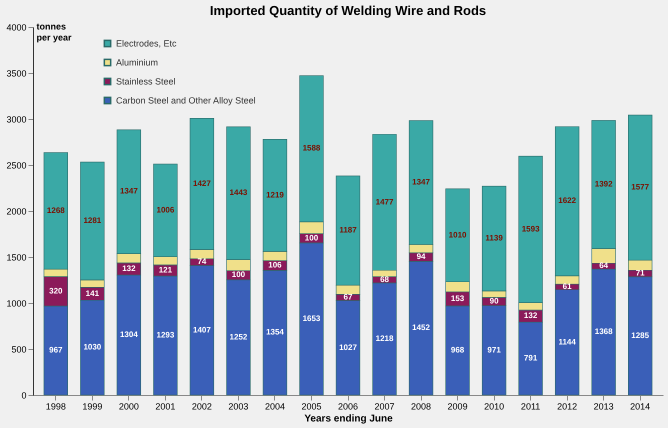  What do you see at coordinates (202, 261) in the screenshot?
I see `data-label: 74` at bounding box center [202, 261].